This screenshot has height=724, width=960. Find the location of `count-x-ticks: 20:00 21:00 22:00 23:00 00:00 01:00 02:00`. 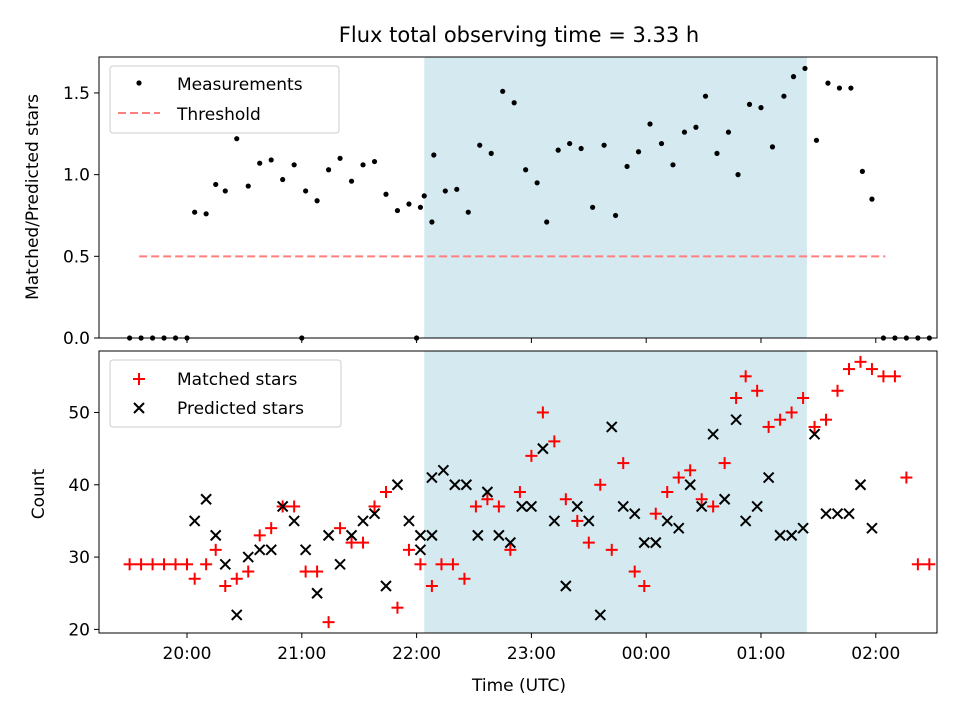

count-x-ticks: 20:00 21:00 22:00 23:00 00:00 01:00 02:00 is located at coordinates (531, 648).